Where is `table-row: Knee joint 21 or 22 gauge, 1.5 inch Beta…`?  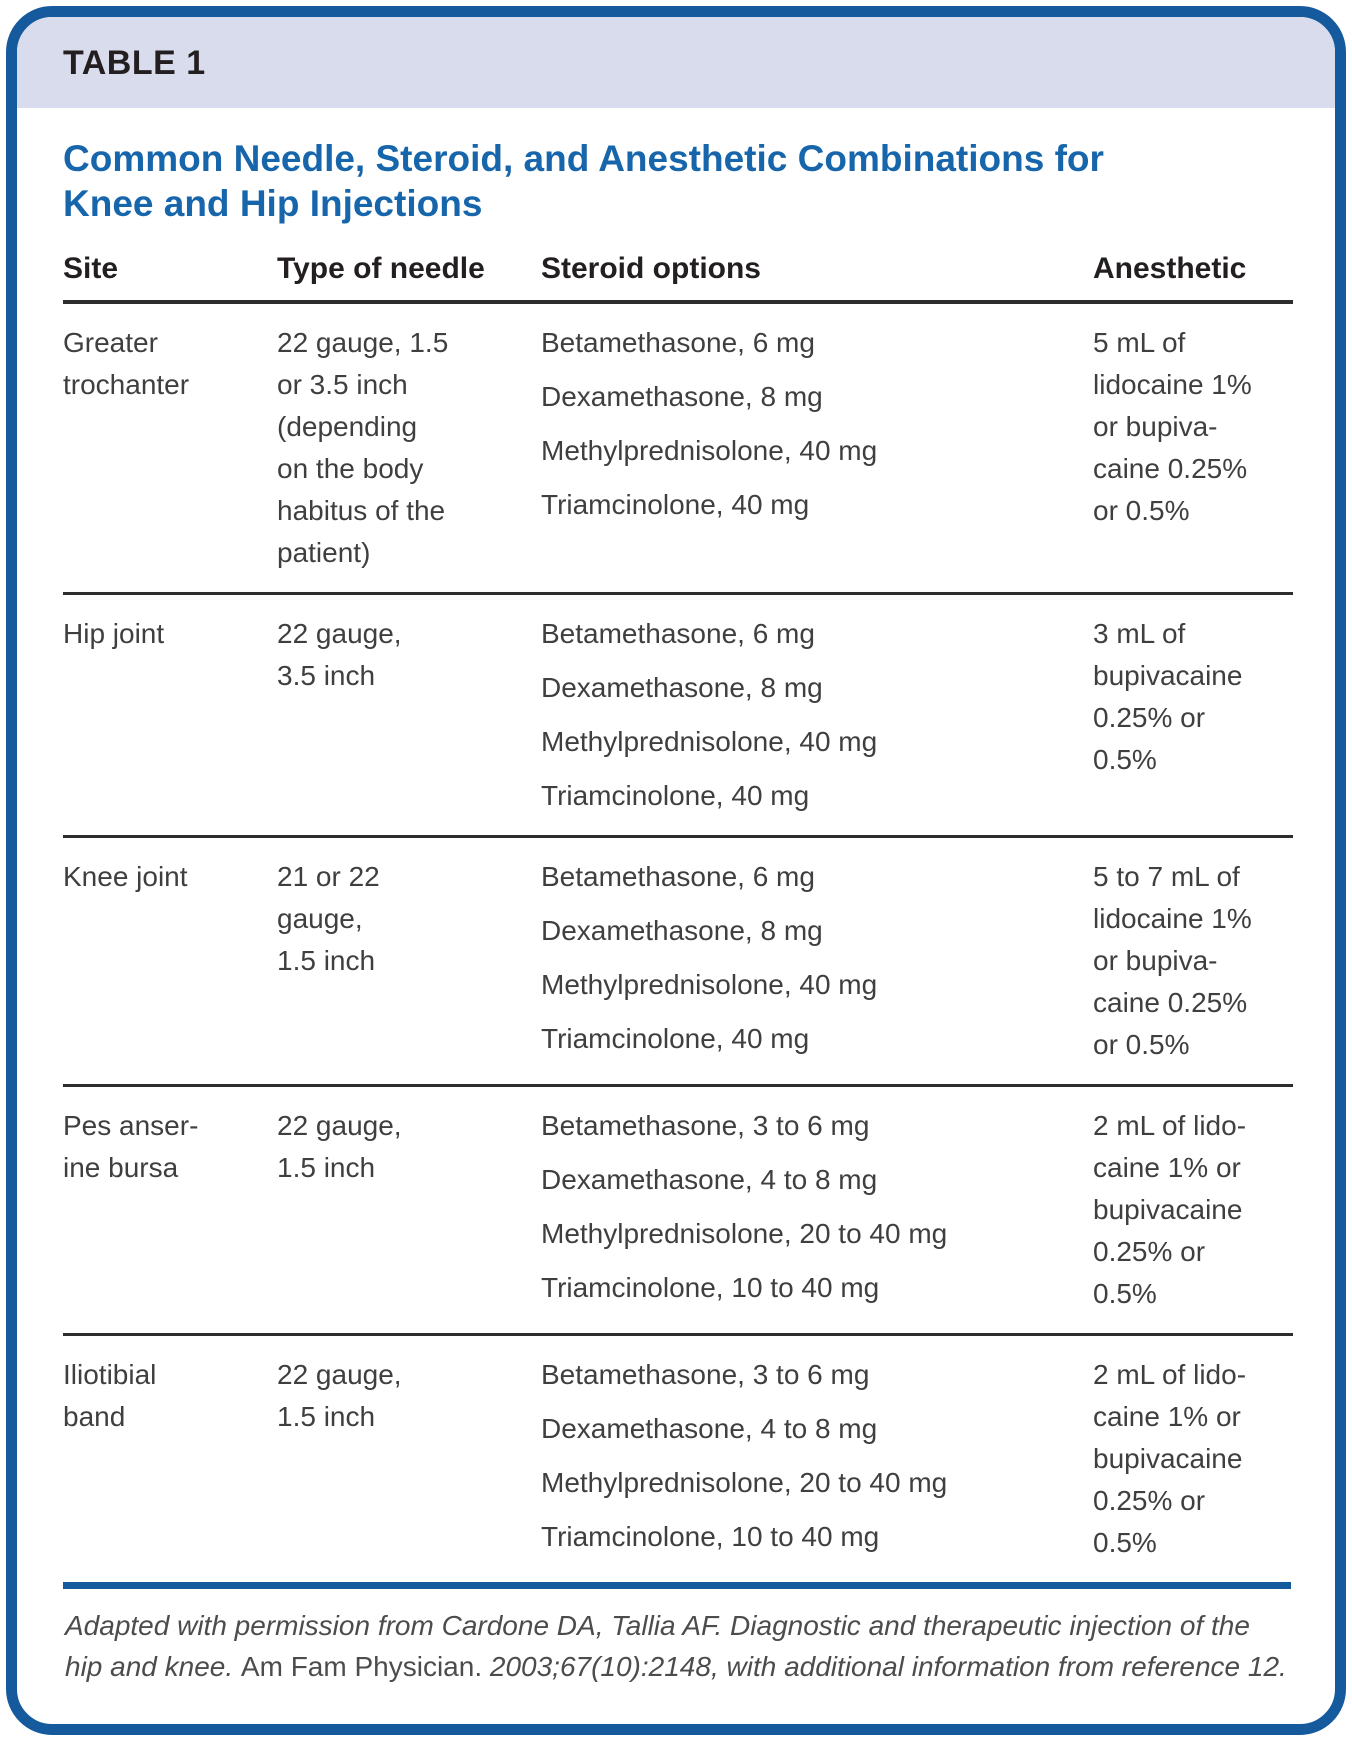
table-row: Knee joint 21 or 22 gauge, 1.5 inch Beta… is located at coordinates (678, 960).